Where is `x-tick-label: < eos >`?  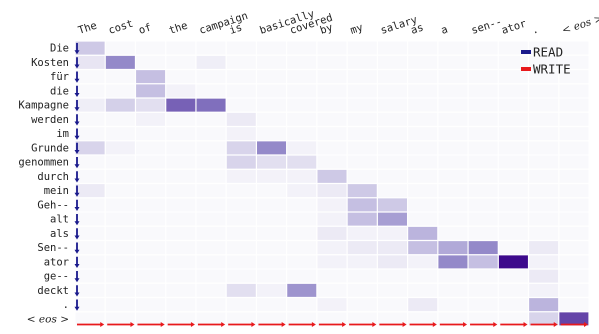 x-tick-label: < eos > is located at coordinates (580, 24).